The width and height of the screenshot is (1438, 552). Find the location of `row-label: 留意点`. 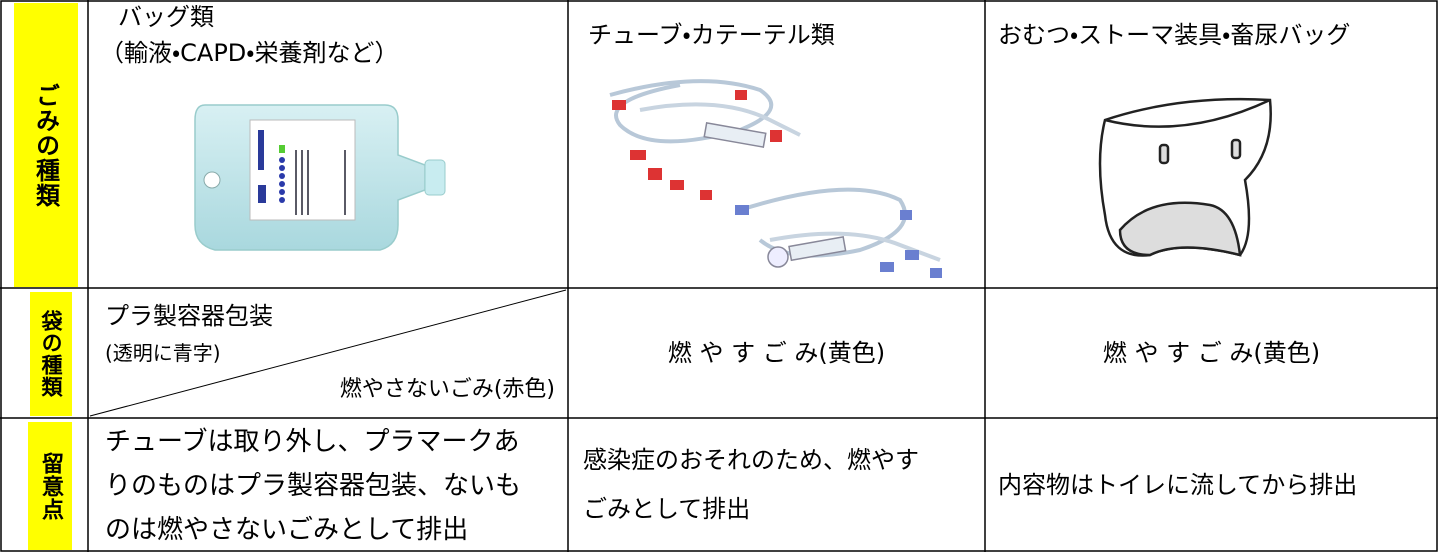

row-label: 留意点 is located at coordinates (50, 486).